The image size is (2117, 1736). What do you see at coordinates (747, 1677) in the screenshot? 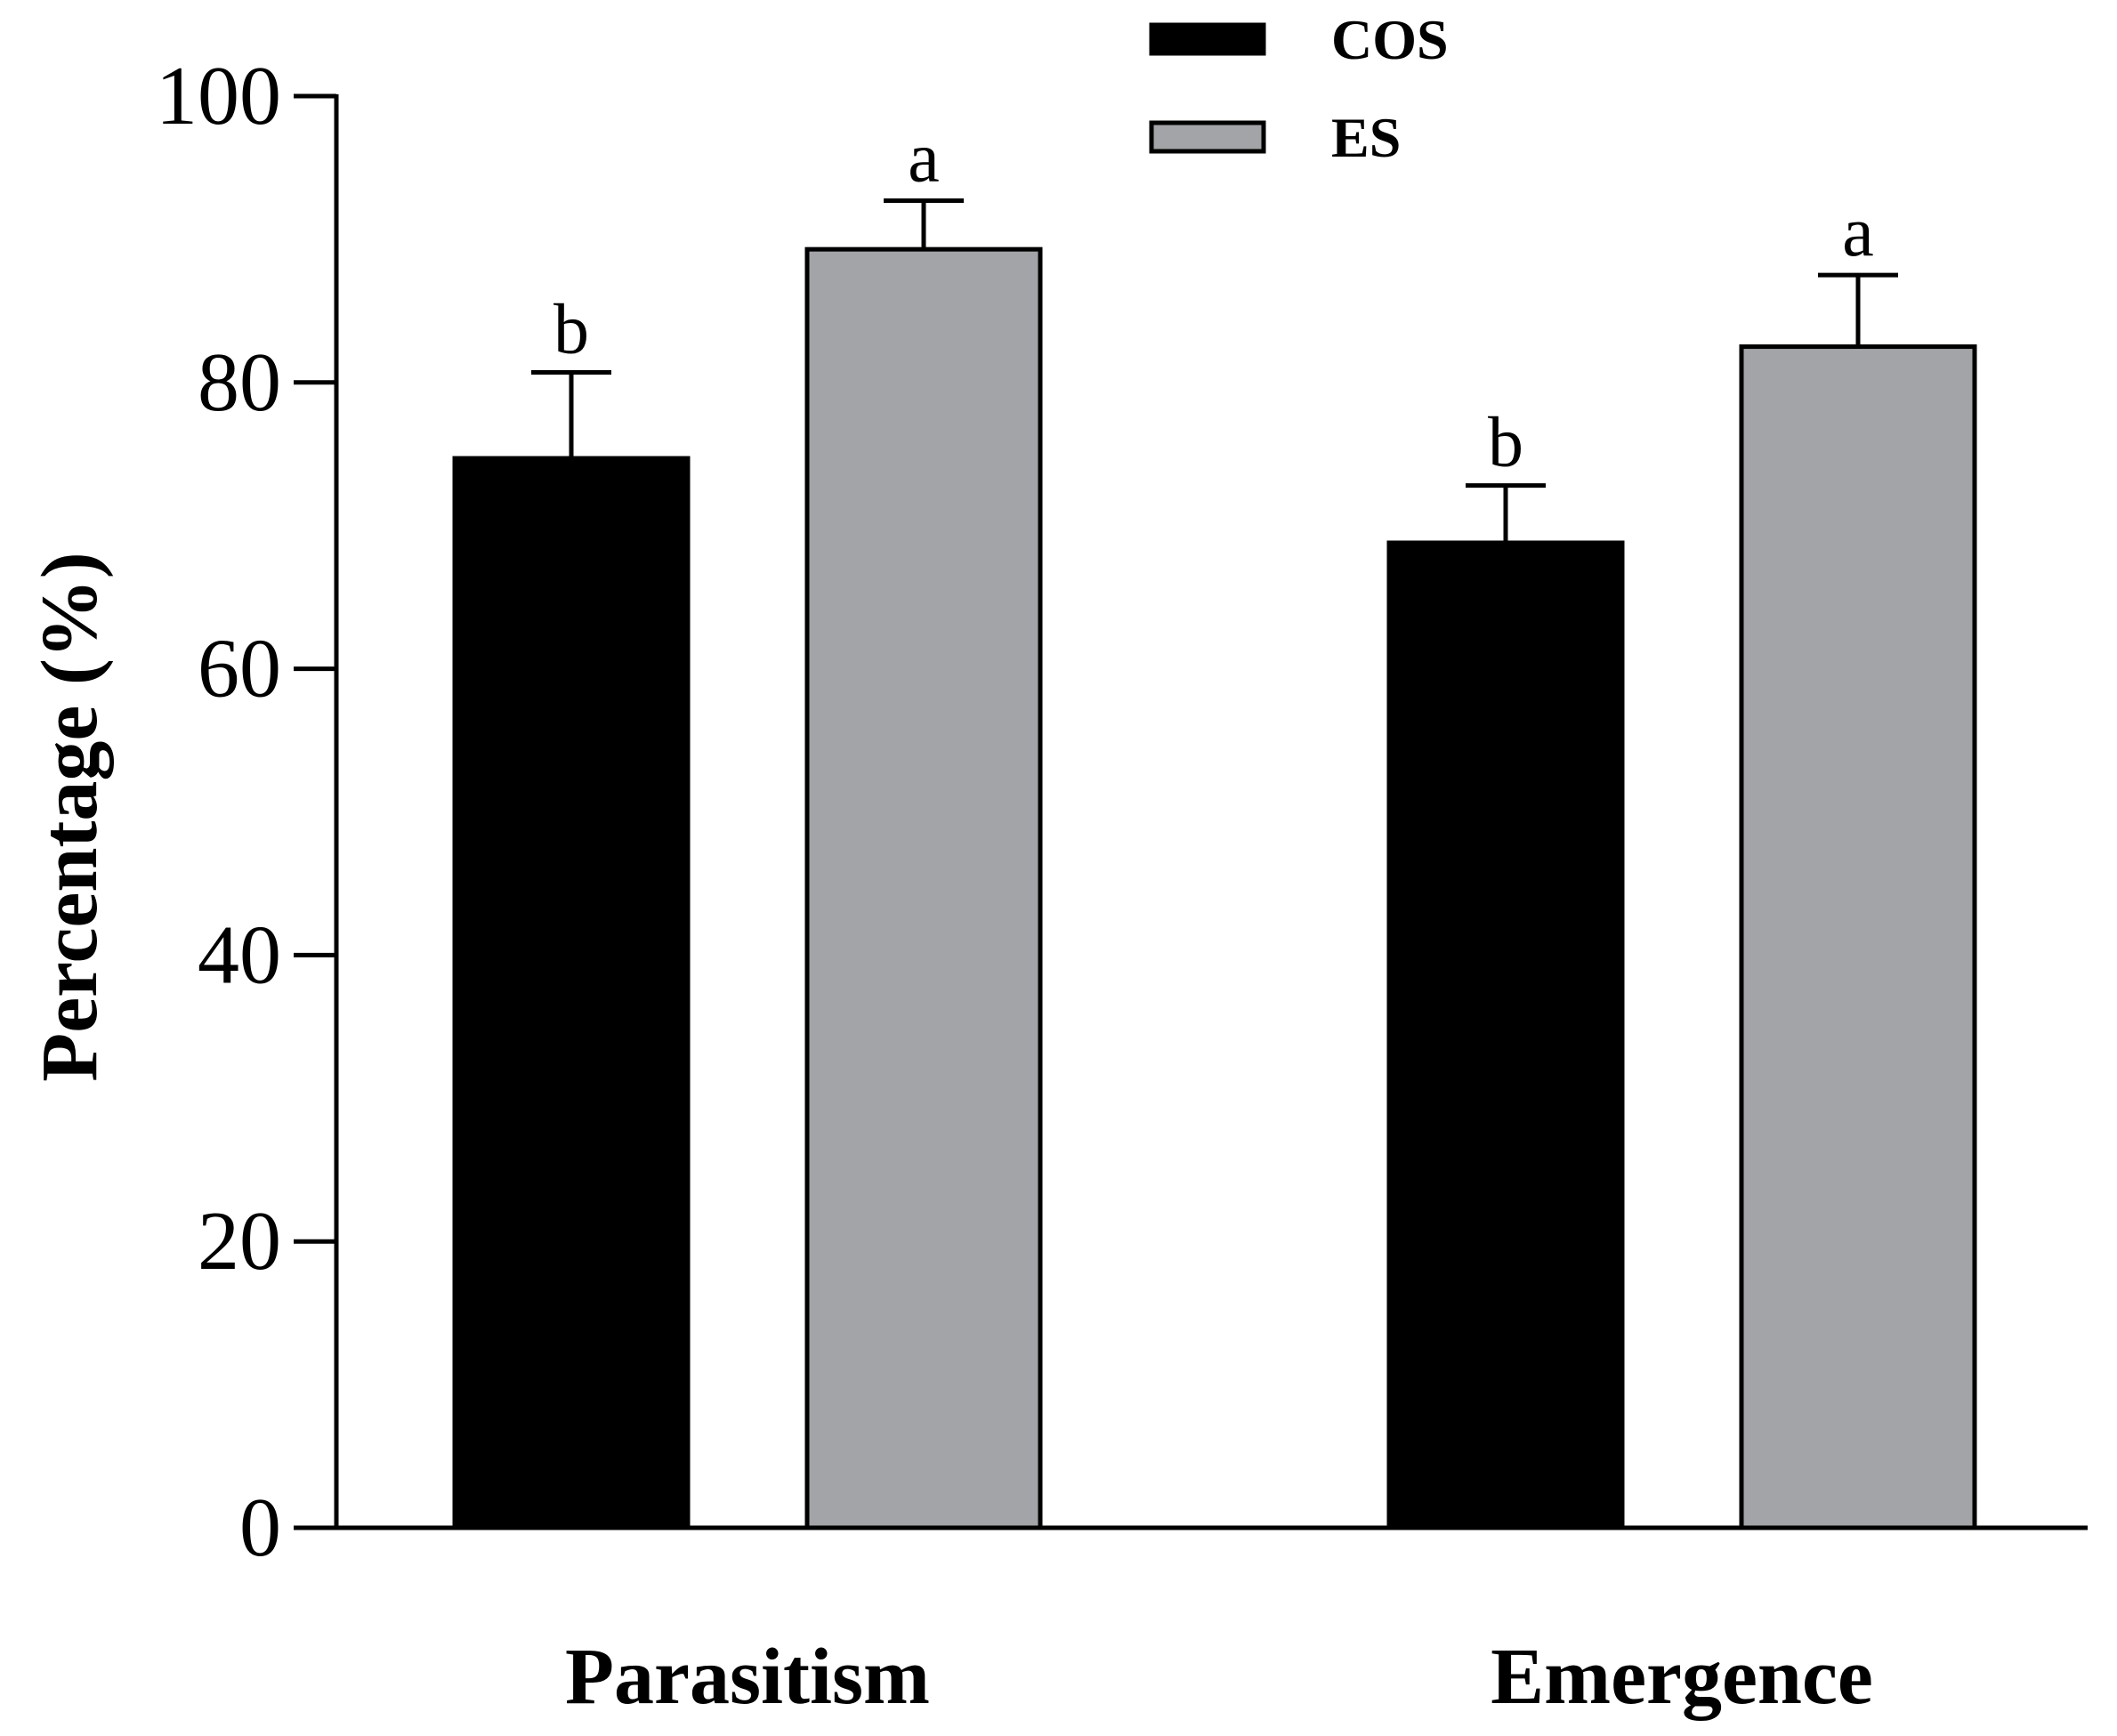
I see `x-category-label-parasitism: Parasitism` at bounding box center [747, 1677].